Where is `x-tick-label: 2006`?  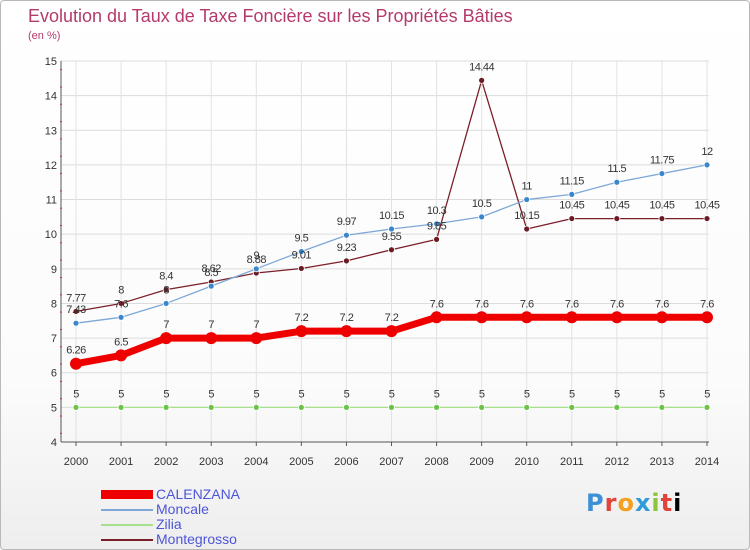
x-tick-label: 2006 is located at coordinates (346, 462).